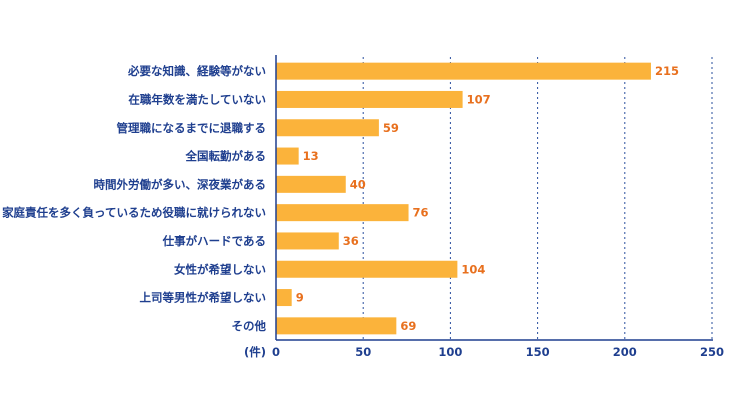  Describe the element at coordinates (625, 352) in the screenshot. I see `x-tick-label: 200` at that location.